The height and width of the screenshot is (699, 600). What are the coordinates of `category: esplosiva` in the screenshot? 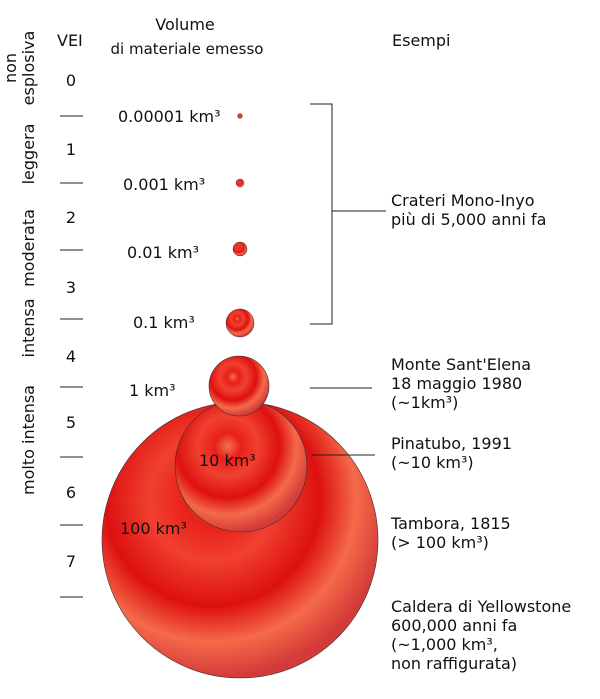 It's located at (28, 68).